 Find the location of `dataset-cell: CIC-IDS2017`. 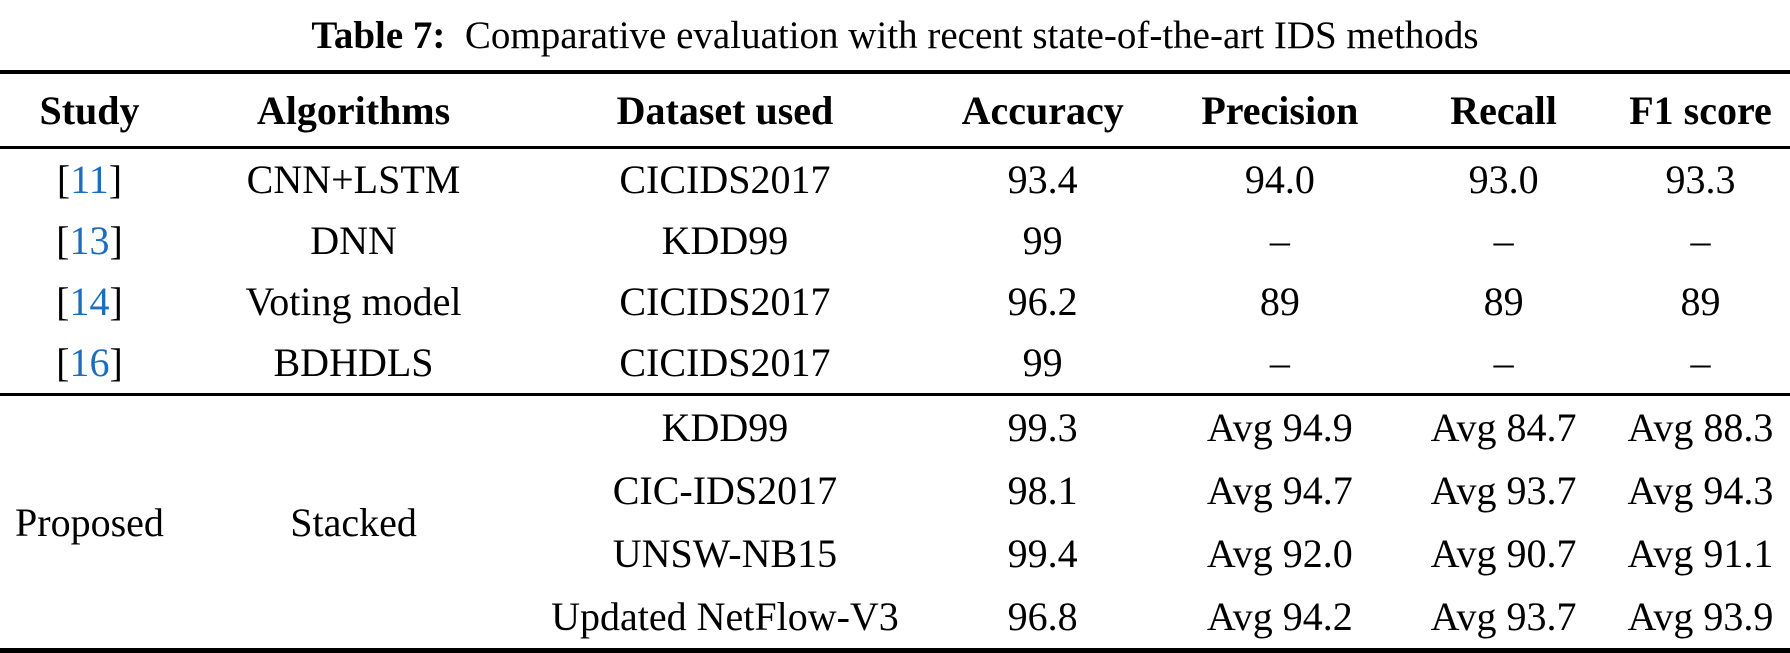

dataset-cell: CIC-IDS2017 is located at coordinates (725, 490).